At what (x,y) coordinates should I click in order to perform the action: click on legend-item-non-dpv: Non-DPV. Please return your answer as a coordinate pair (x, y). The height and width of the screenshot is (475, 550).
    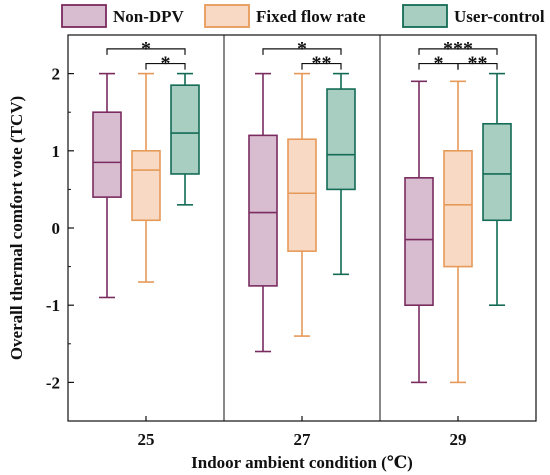
    Looking at the image, I should click on (123, 16).